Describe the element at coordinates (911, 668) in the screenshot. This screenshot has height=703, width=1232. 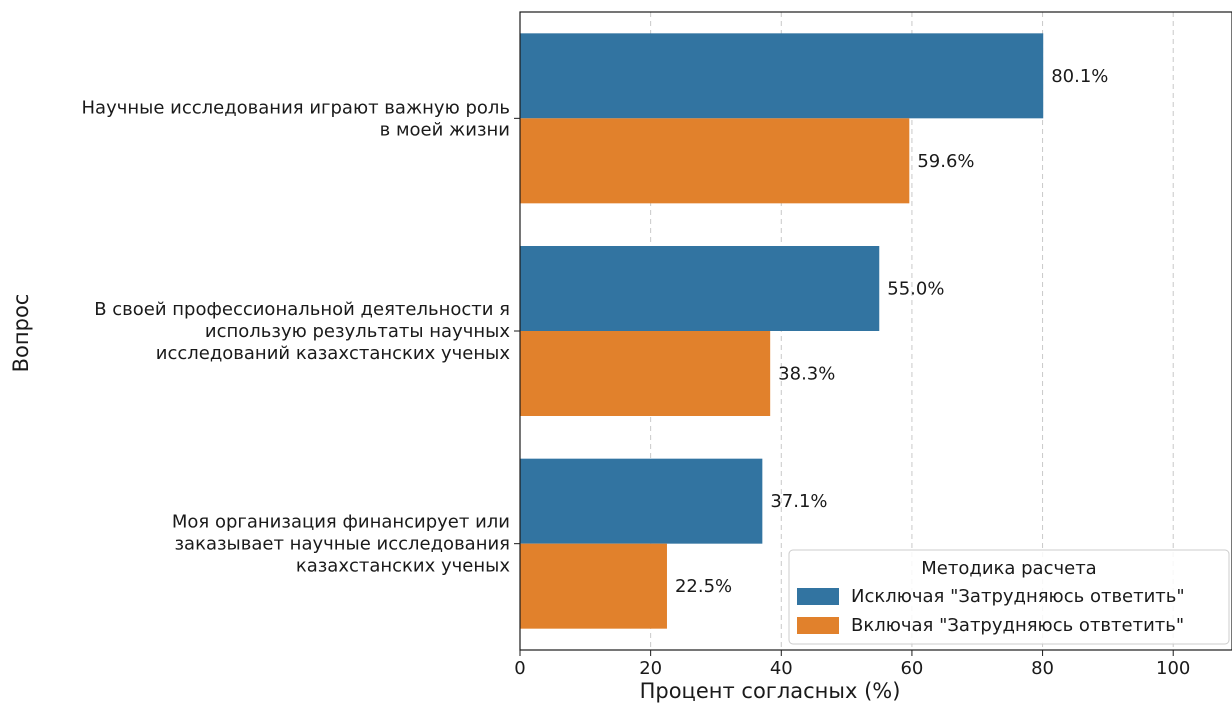
I see `x-tick-label: 60` at that location.